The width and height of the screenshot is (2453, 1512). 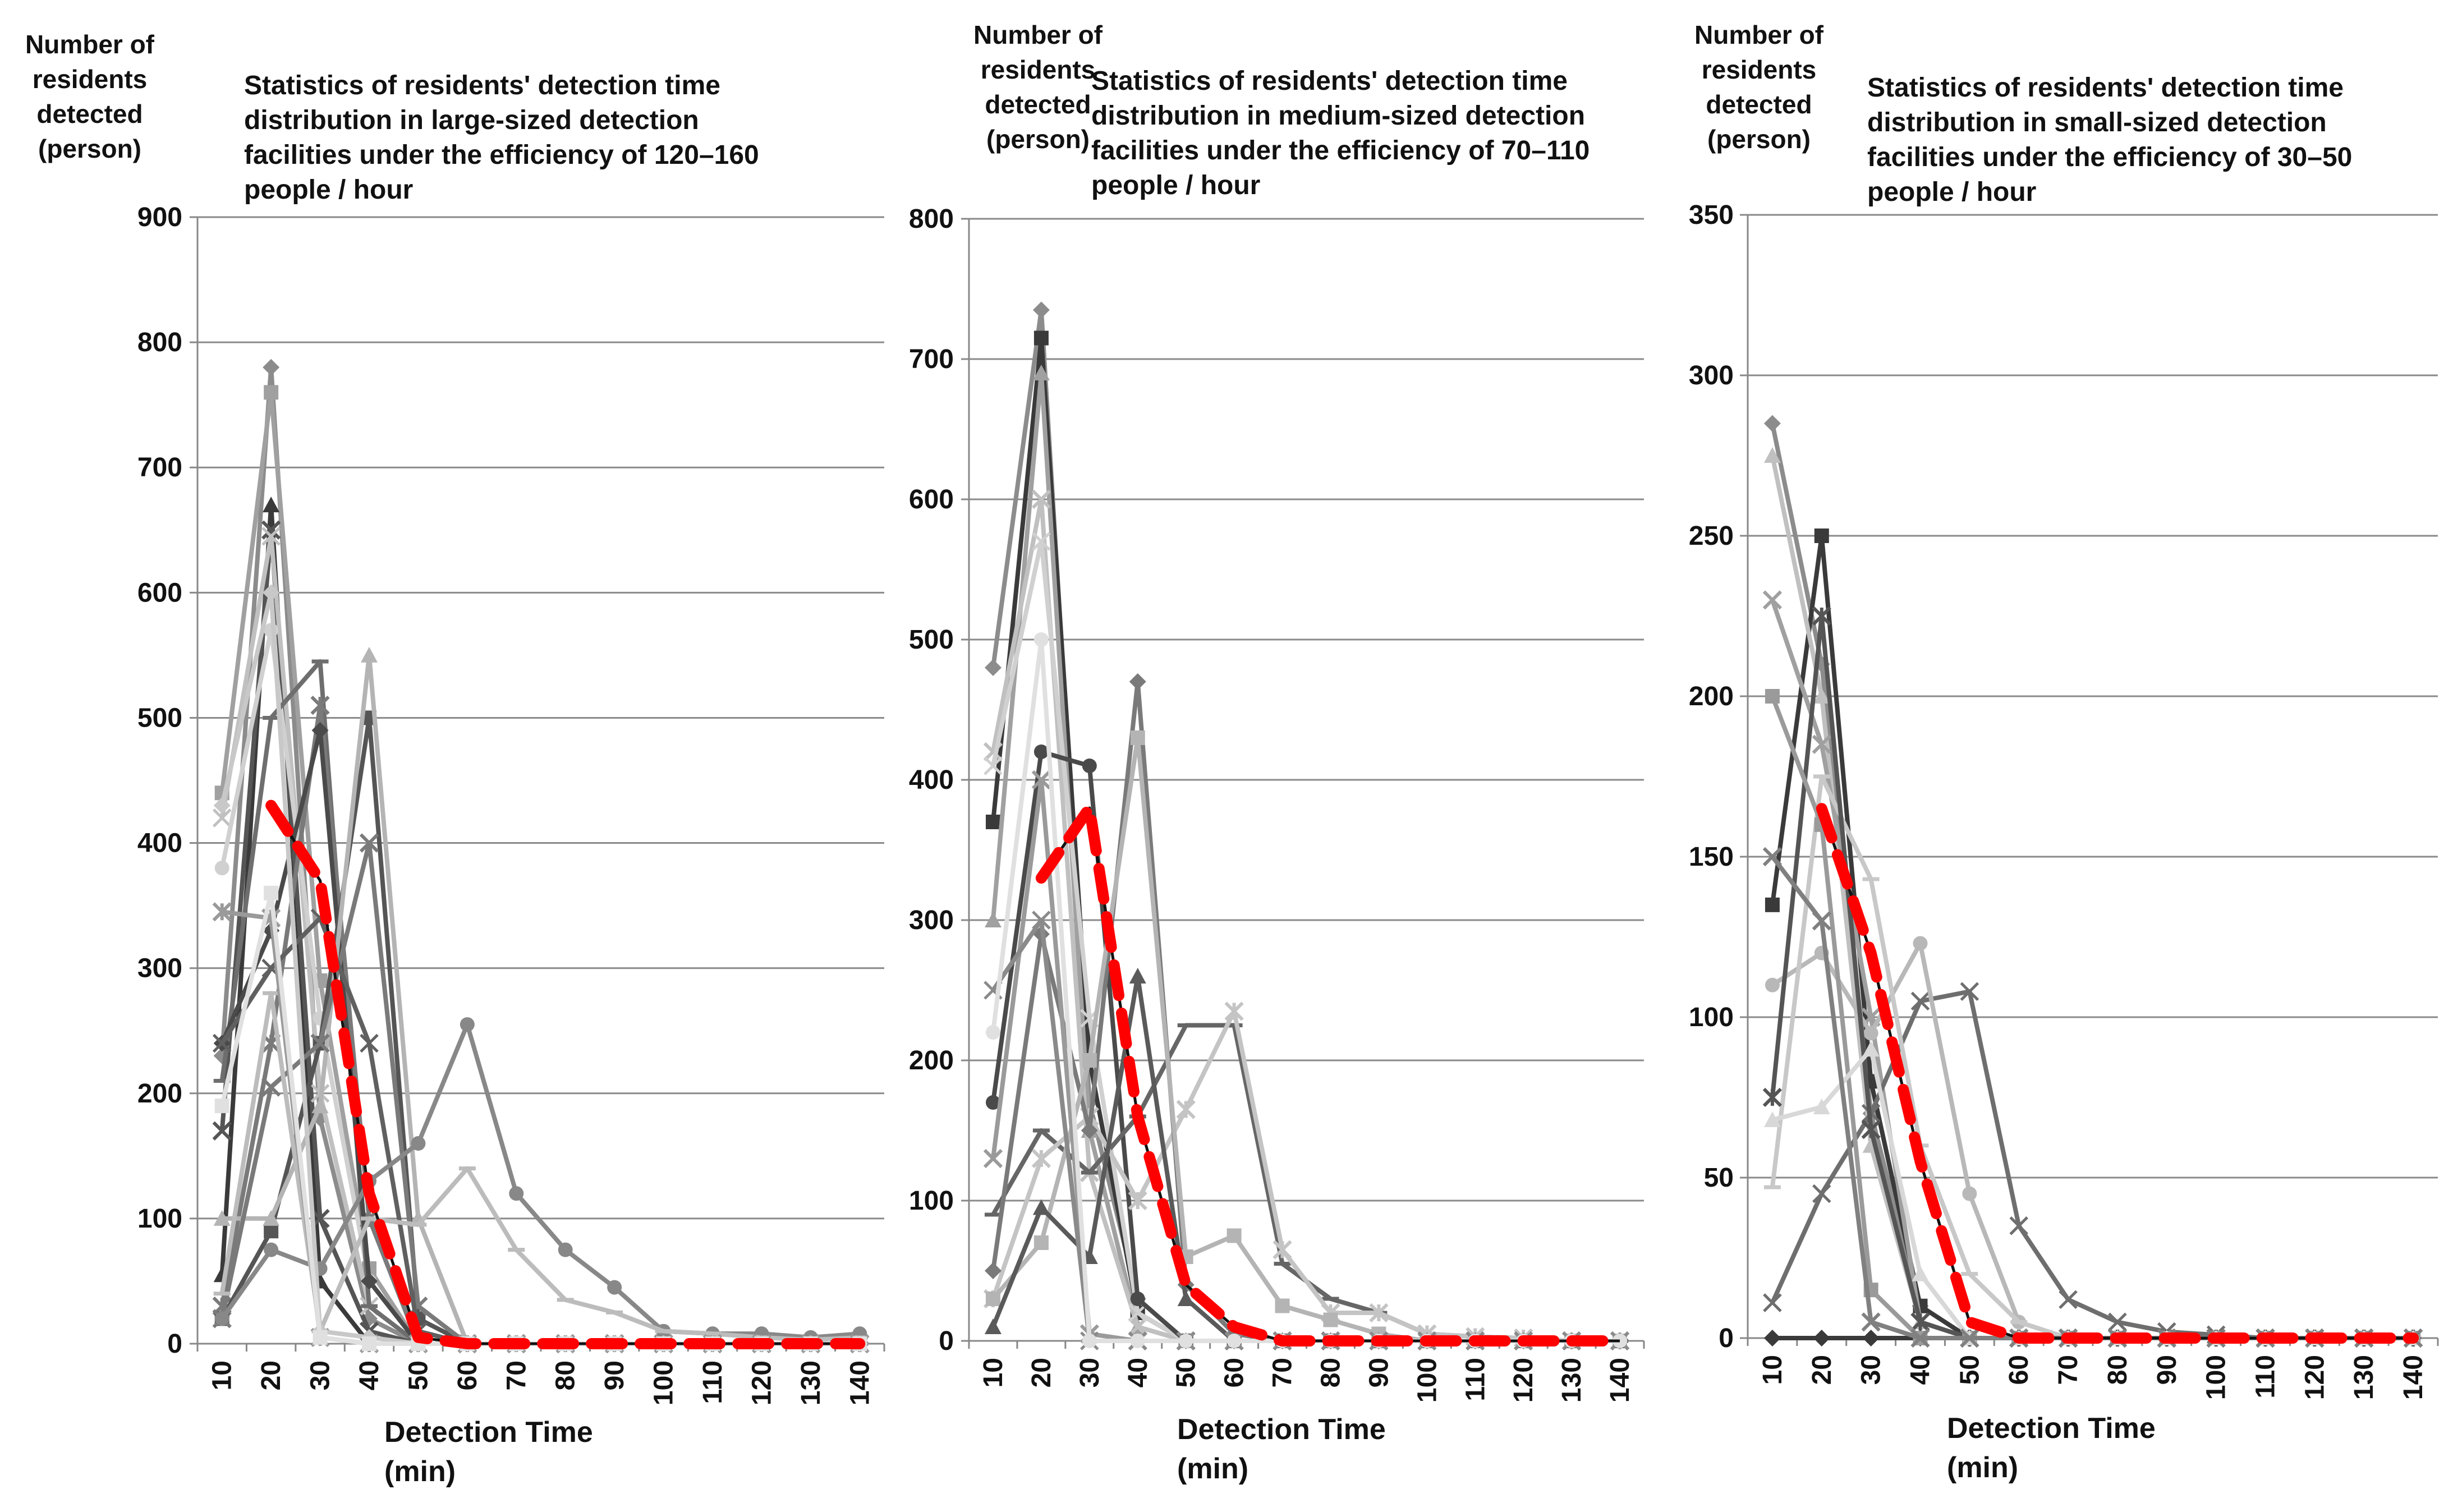 What do you see at coordinates (1871, 1370) in the screenshot?
I see `x-tick-label: 30` at bounding box center [1871, 1370].